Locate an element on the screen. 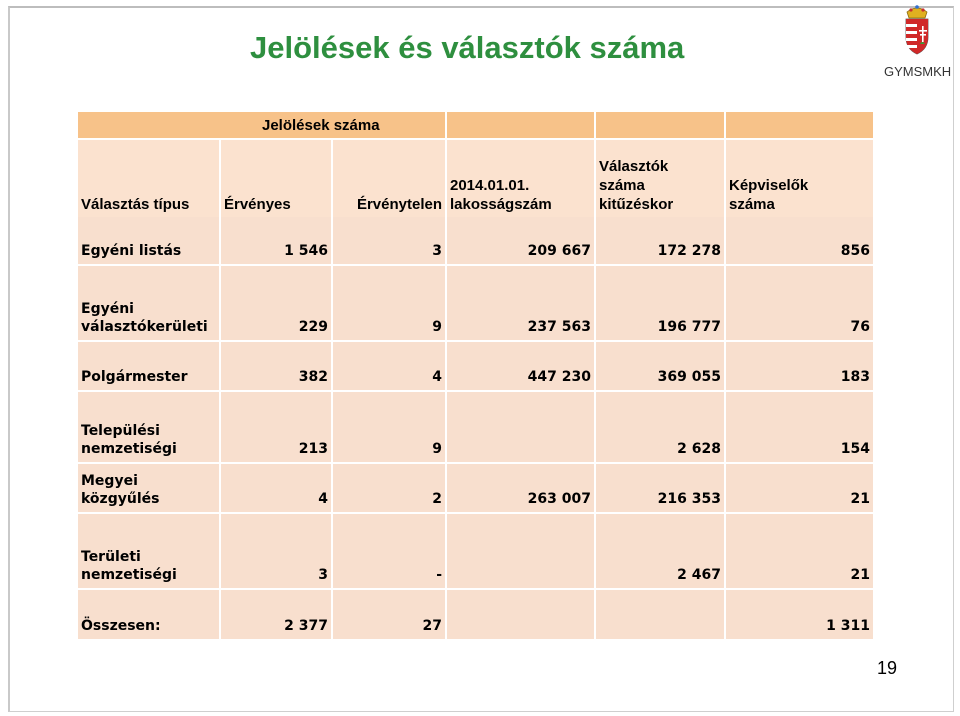  col-header-type: Választás típus is located at coordinates (149, 178).